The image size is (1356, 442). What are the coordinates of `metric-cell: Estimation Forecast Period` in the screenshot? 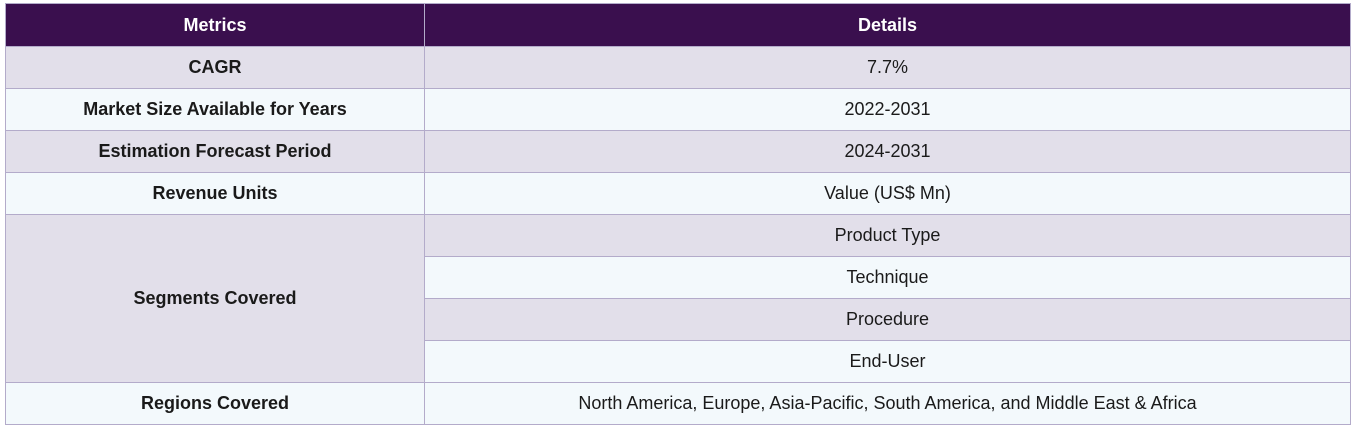 It's located at (215, 151).